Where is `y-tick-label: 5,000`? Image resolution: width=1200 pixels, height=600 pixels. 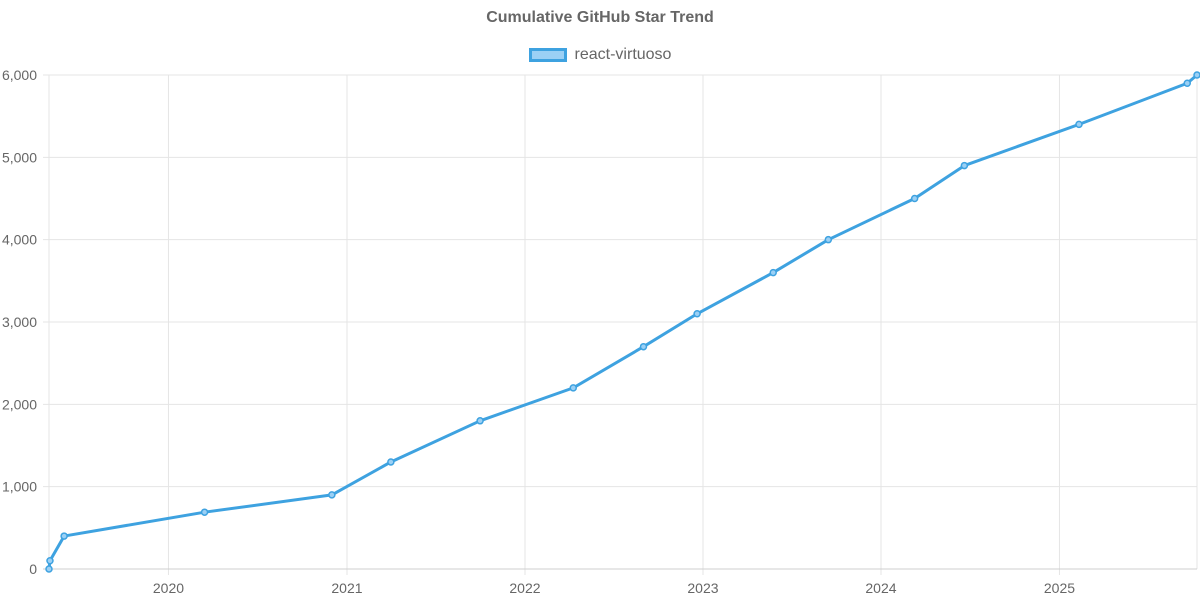 y-tick-label: 5,000 is located at coordinates (19, 157).